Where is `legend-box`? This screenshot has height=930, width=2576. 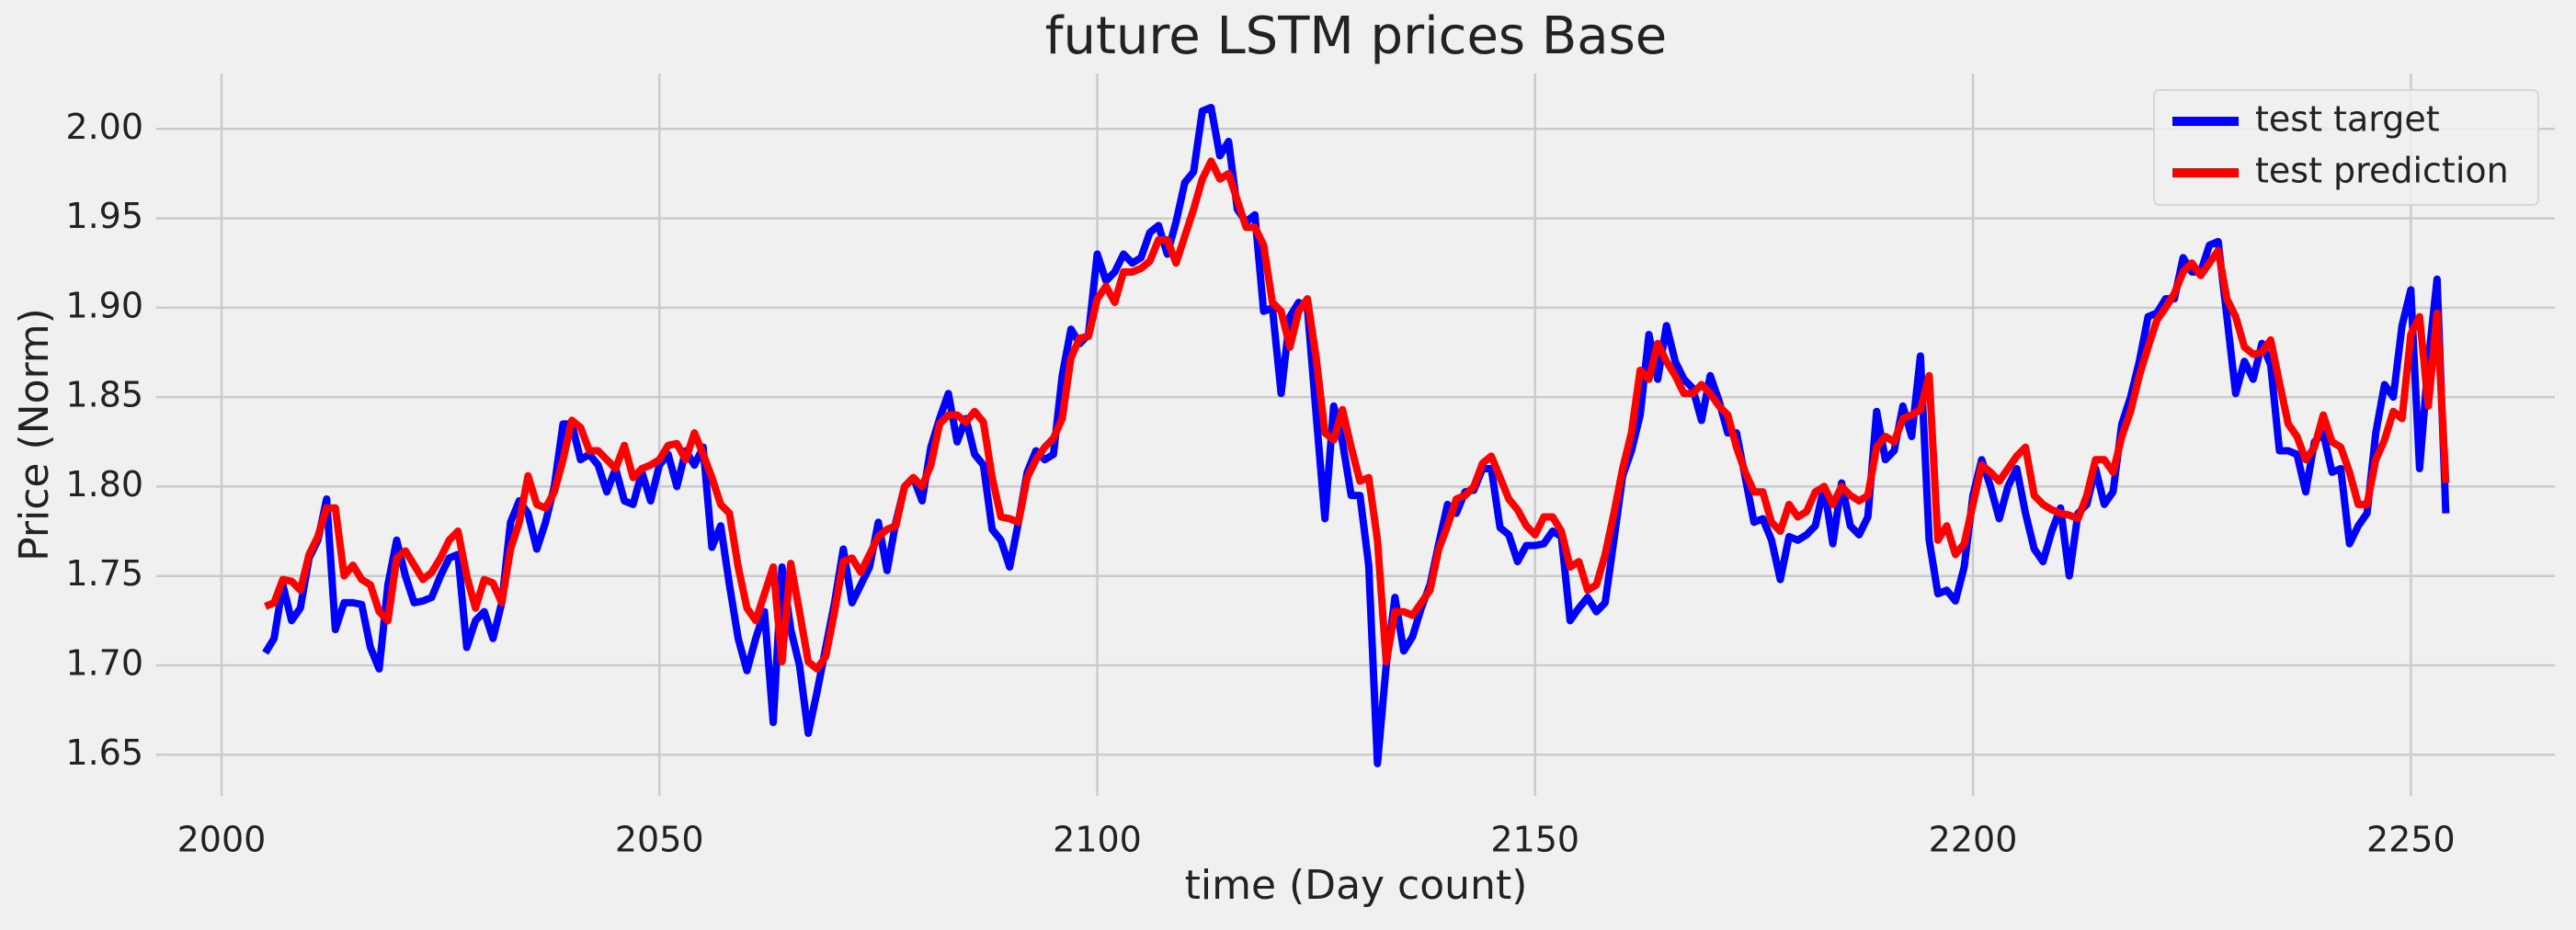 legend-box is located at coordinates (2346, 147).